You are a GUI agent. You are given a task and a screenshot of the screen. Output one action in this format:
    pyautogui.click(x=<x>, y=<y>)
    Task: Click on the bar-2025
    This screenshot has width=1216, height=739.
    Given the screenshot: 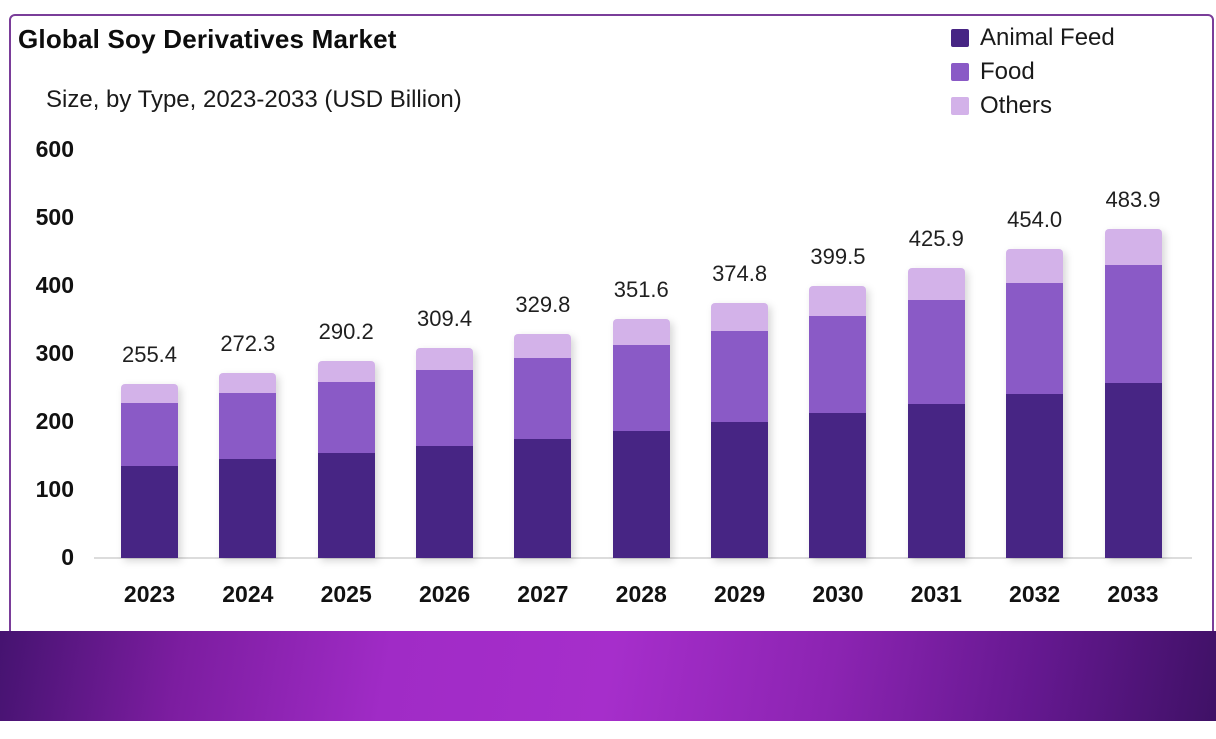 What is the action you would take?
    pyautogui.click(x=346, y=459)
    